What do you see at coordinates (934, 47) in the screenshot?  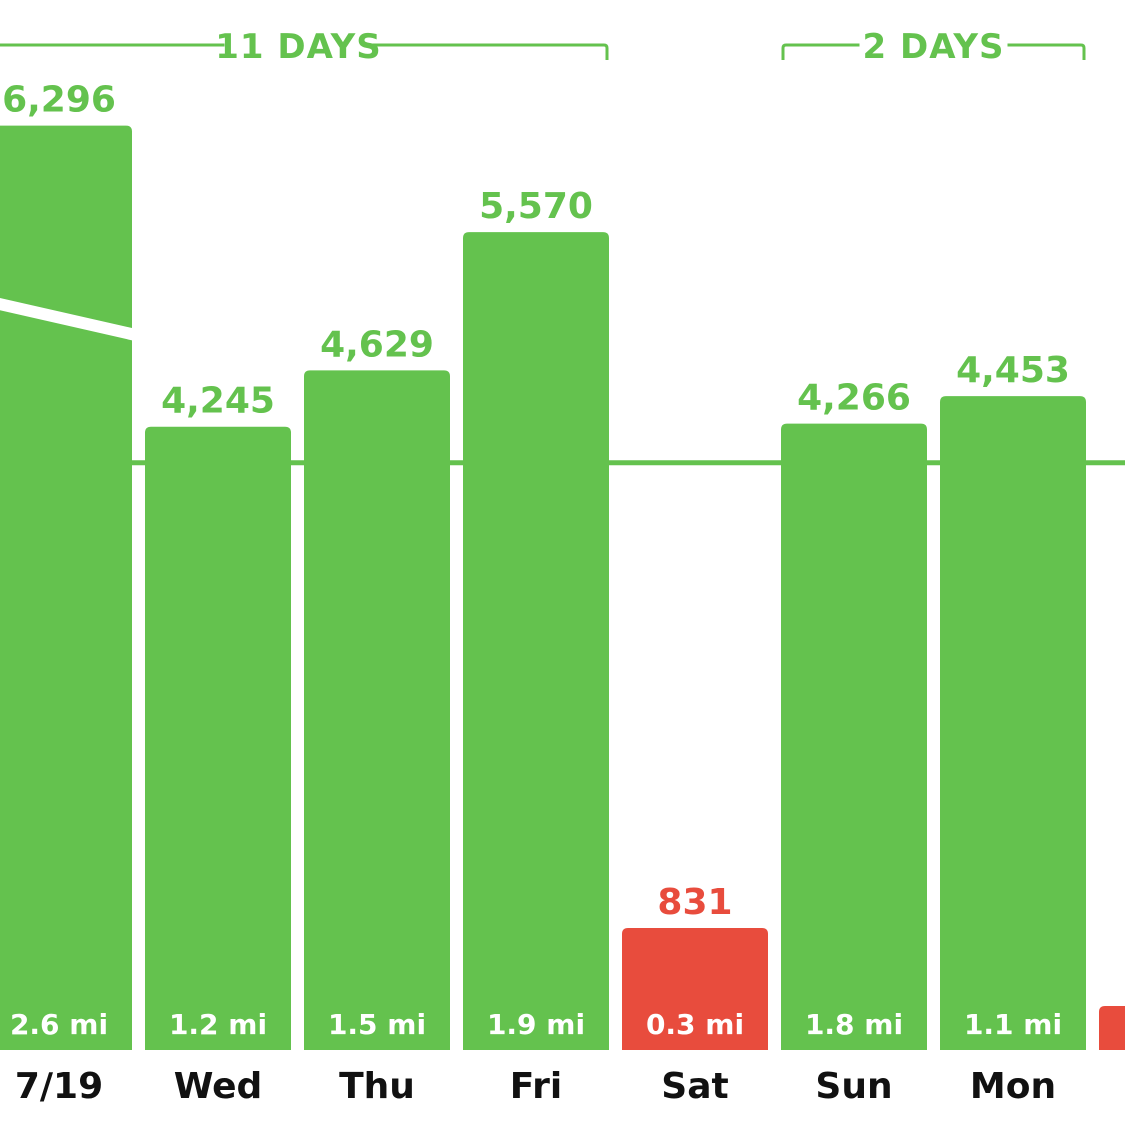 I see `streak-label-1: 2 DAYS` at bounding box center [934, 47].